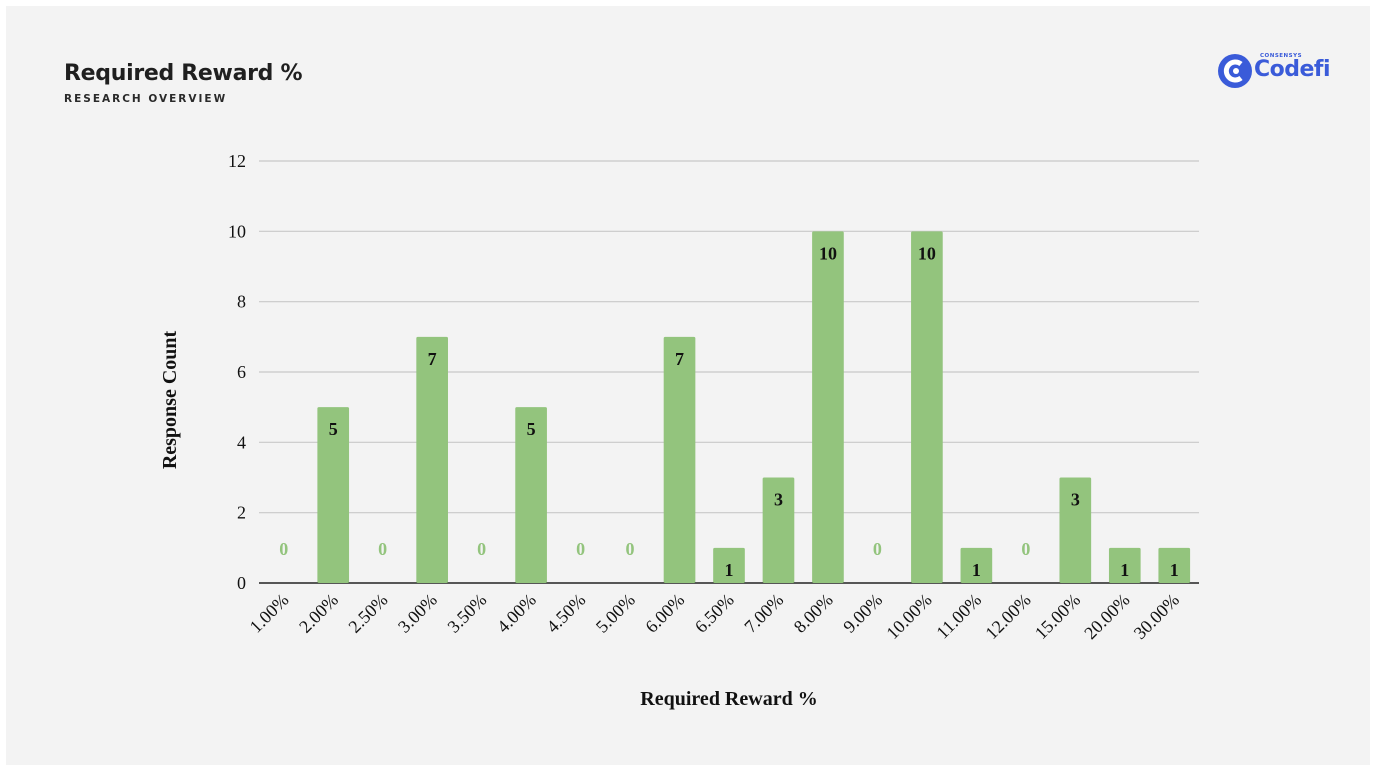  What do you see at coordinates (1281, 56) in the screenshot?
I see `logo-small-text: CONSENSYS` at bounding box center [1281, 56].